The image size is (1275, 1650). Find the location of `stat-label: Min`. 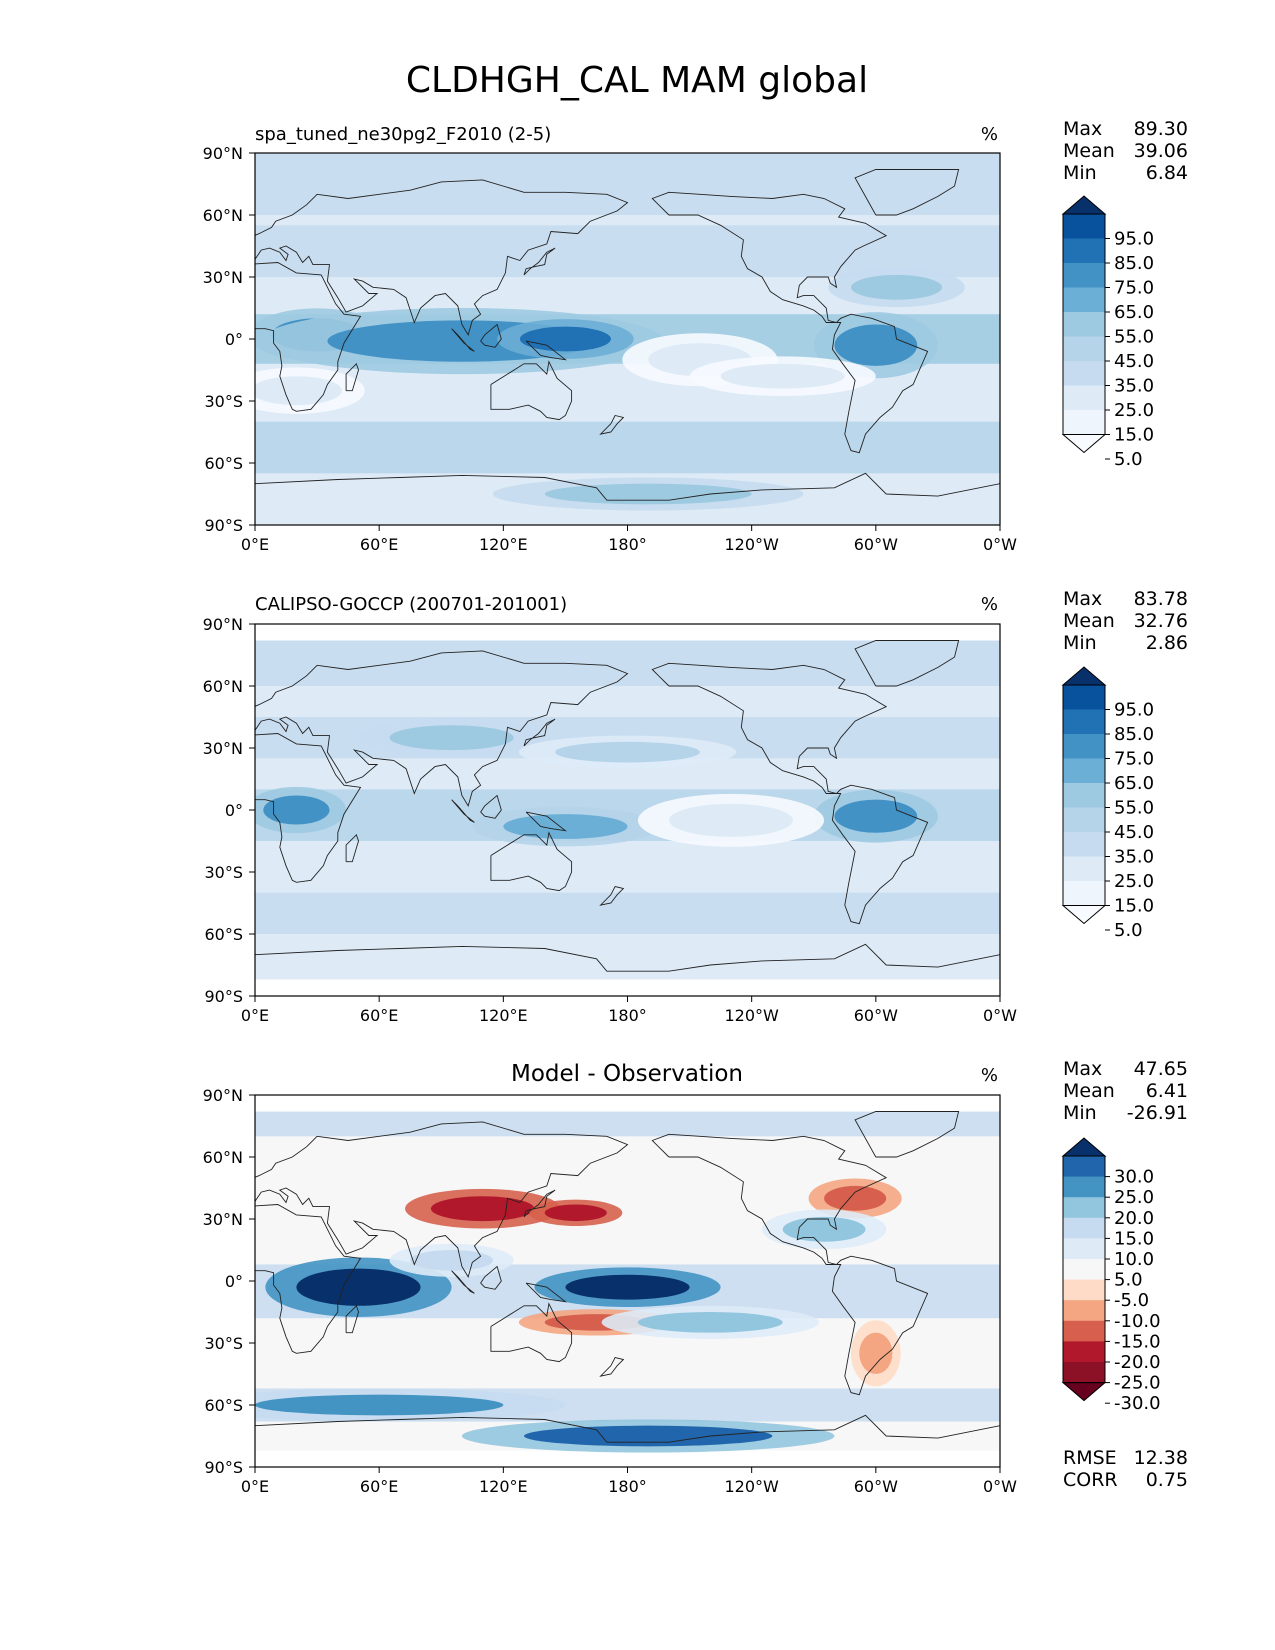

stat-label: Min is located at coordinates (1080, 643).